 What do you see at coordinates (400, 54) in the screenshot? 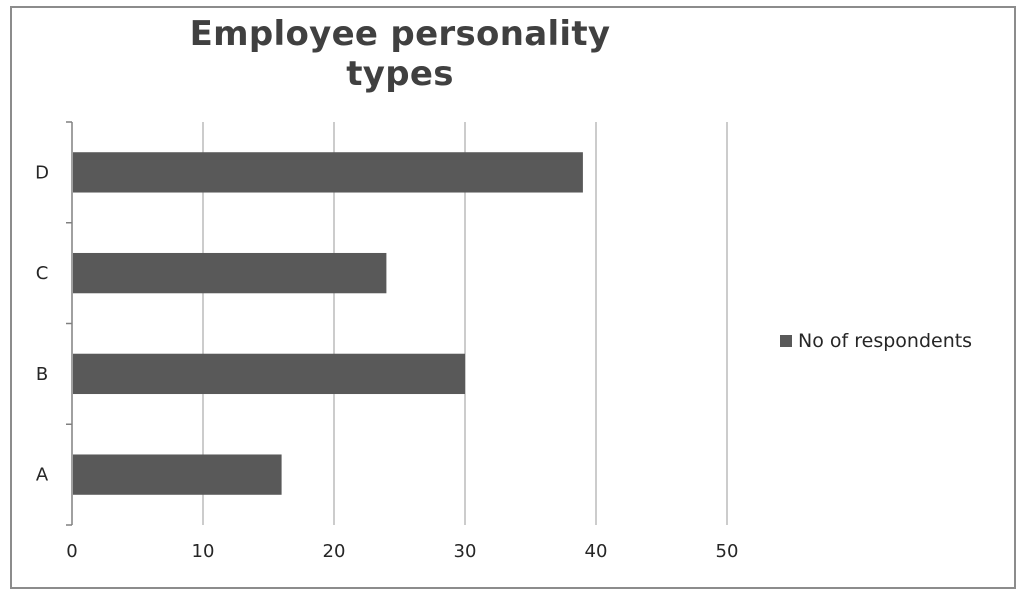
I see `chart-title: Employee personality types` at bounding box center [400, 54].